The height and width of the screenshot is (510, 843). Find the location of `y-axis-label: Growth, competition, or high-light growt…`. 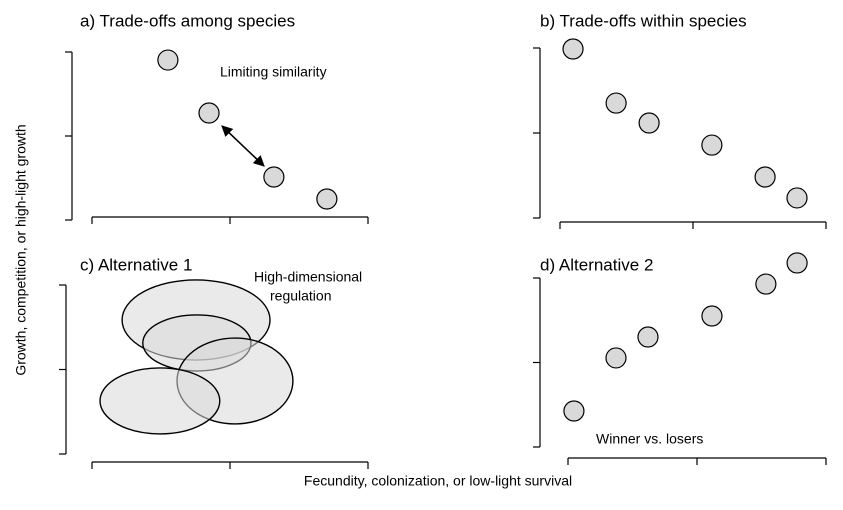

y-axis-label: Growth, competition, or high-light growt… is located at coordinates (21, 249).